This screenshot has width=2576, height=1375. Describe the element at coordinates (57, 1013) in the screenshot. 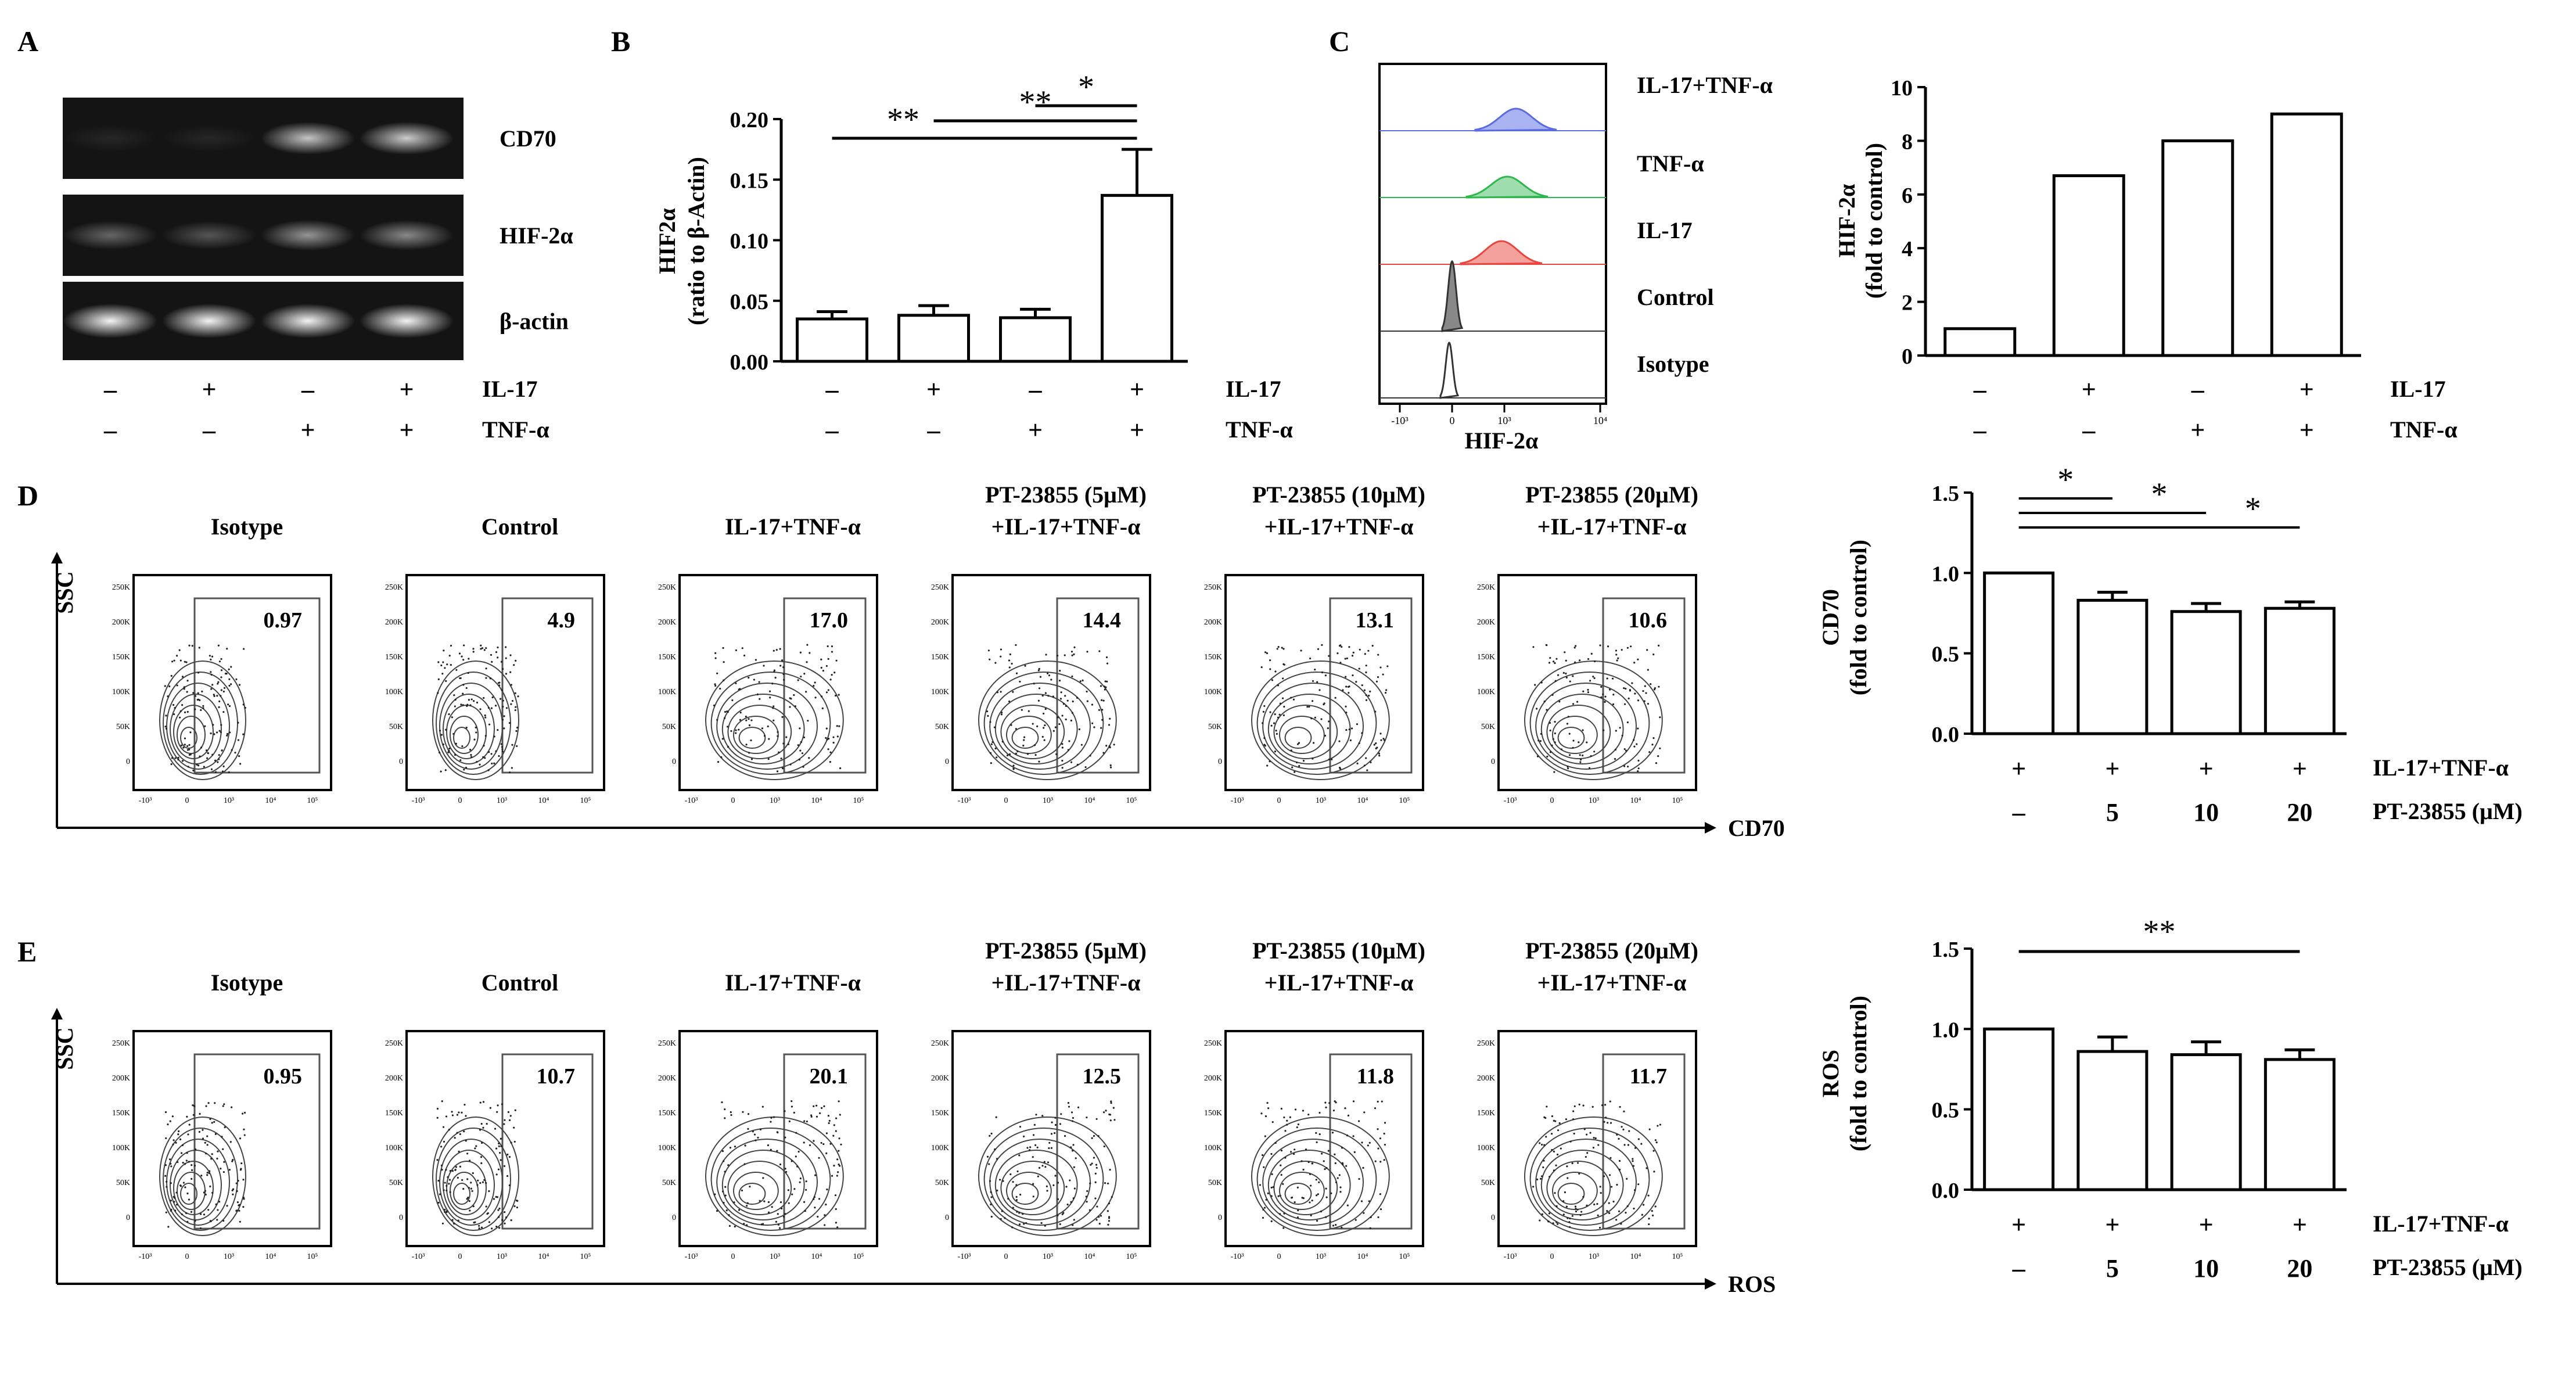

I see `arrow-head` at that location.